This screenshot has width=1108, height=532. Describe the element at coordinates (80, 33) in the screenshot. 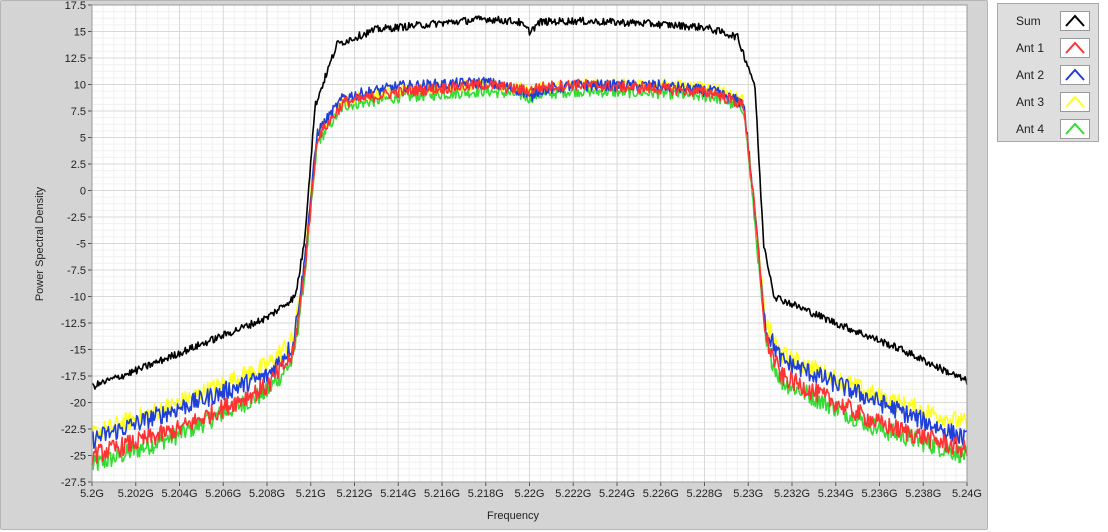

I see `y-tick-label: 15` at that location.